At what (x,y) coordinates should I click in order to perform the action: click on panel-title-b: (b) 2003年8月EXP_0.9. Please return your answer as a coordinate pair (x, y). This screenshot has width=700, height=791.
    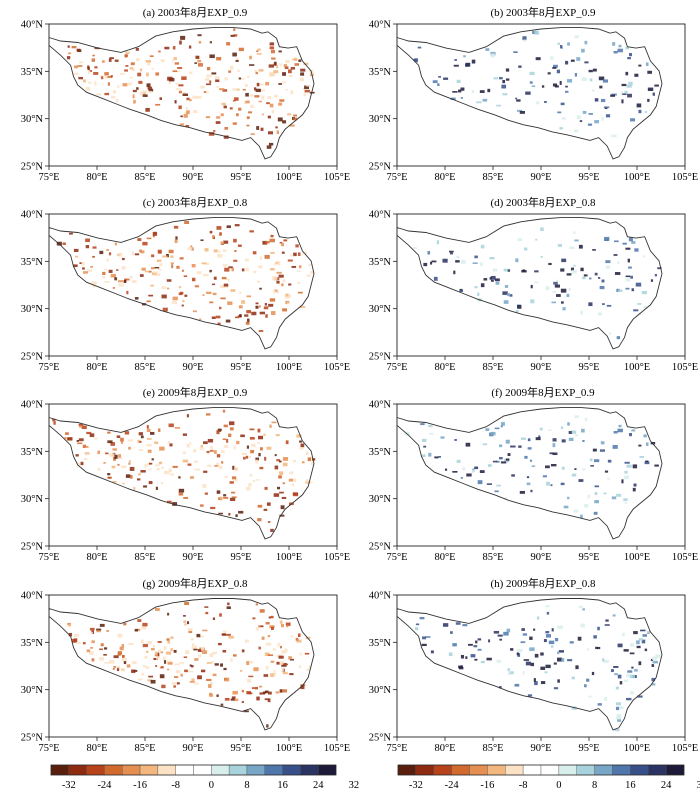
    Looking at the image, I should click on (543, 12).